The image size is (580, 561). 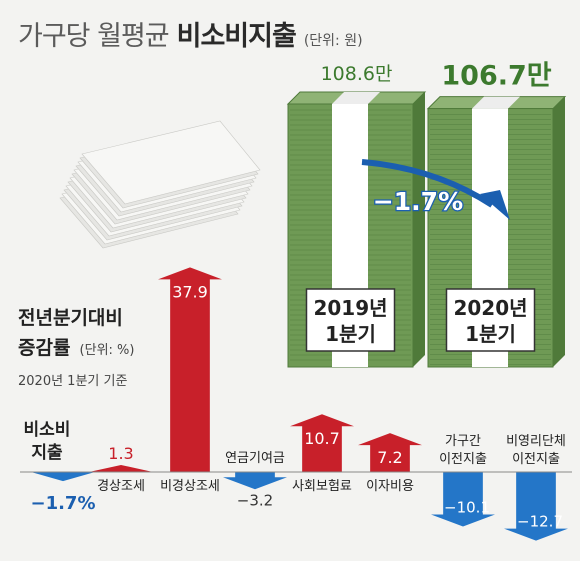 I want to click on stack-value-label: 108.6만, so click(x=357, y=74).